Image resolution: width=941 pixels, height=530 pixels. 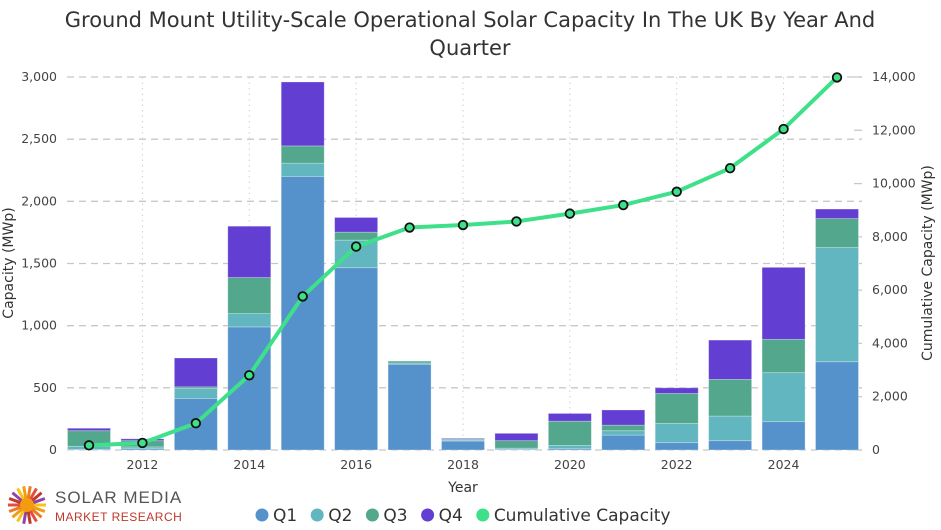 I want to click on bar-q3-2019, so click(x=516, y=444).